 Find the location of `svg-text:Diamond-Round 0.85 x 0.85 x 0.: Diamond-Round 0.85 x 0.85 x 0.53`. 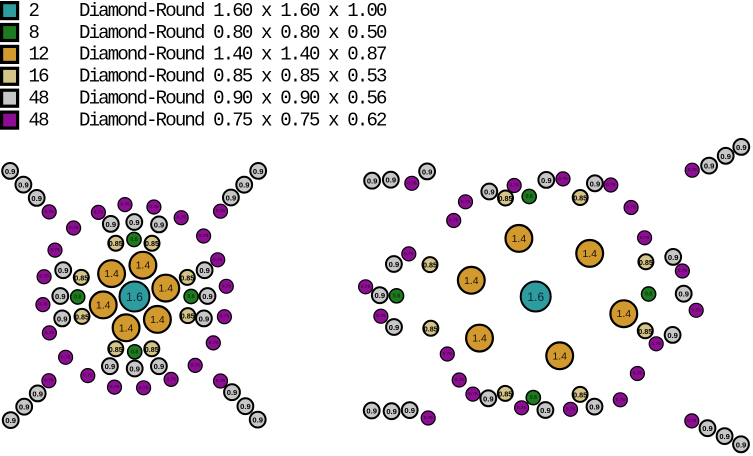

svg-text:Diamond-Round 0.85 x 0.85 x 0.: Diamond-Round 0.85 x 0.85 x 0.53 is located at coordinates (233, 77).